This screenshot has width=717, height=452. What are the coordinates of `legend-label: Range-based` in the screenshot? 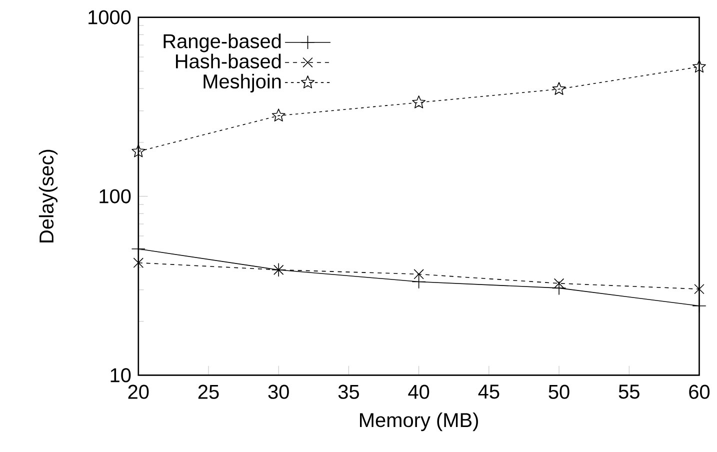 It's located at (222, 43).